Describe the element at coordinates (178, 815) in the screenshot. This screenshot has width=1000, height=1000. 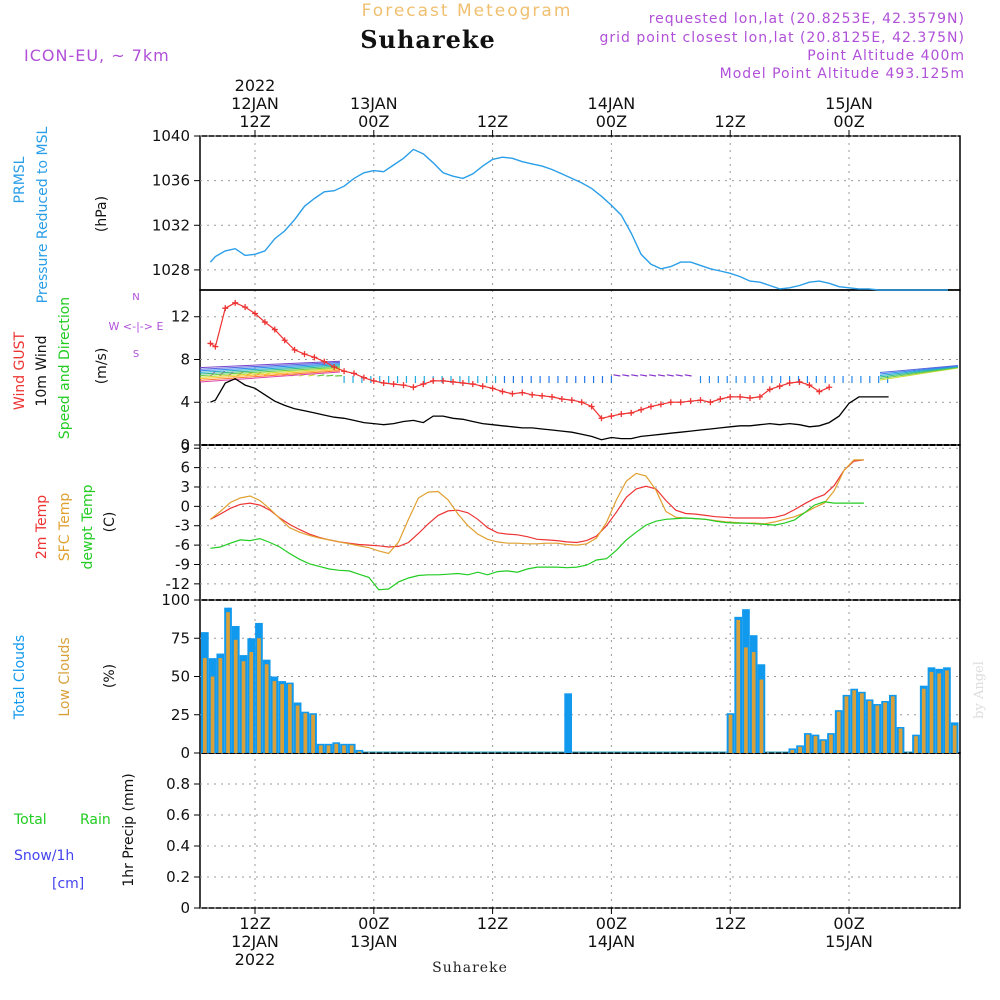
I see `y-tick-label: 0.6` at that location.